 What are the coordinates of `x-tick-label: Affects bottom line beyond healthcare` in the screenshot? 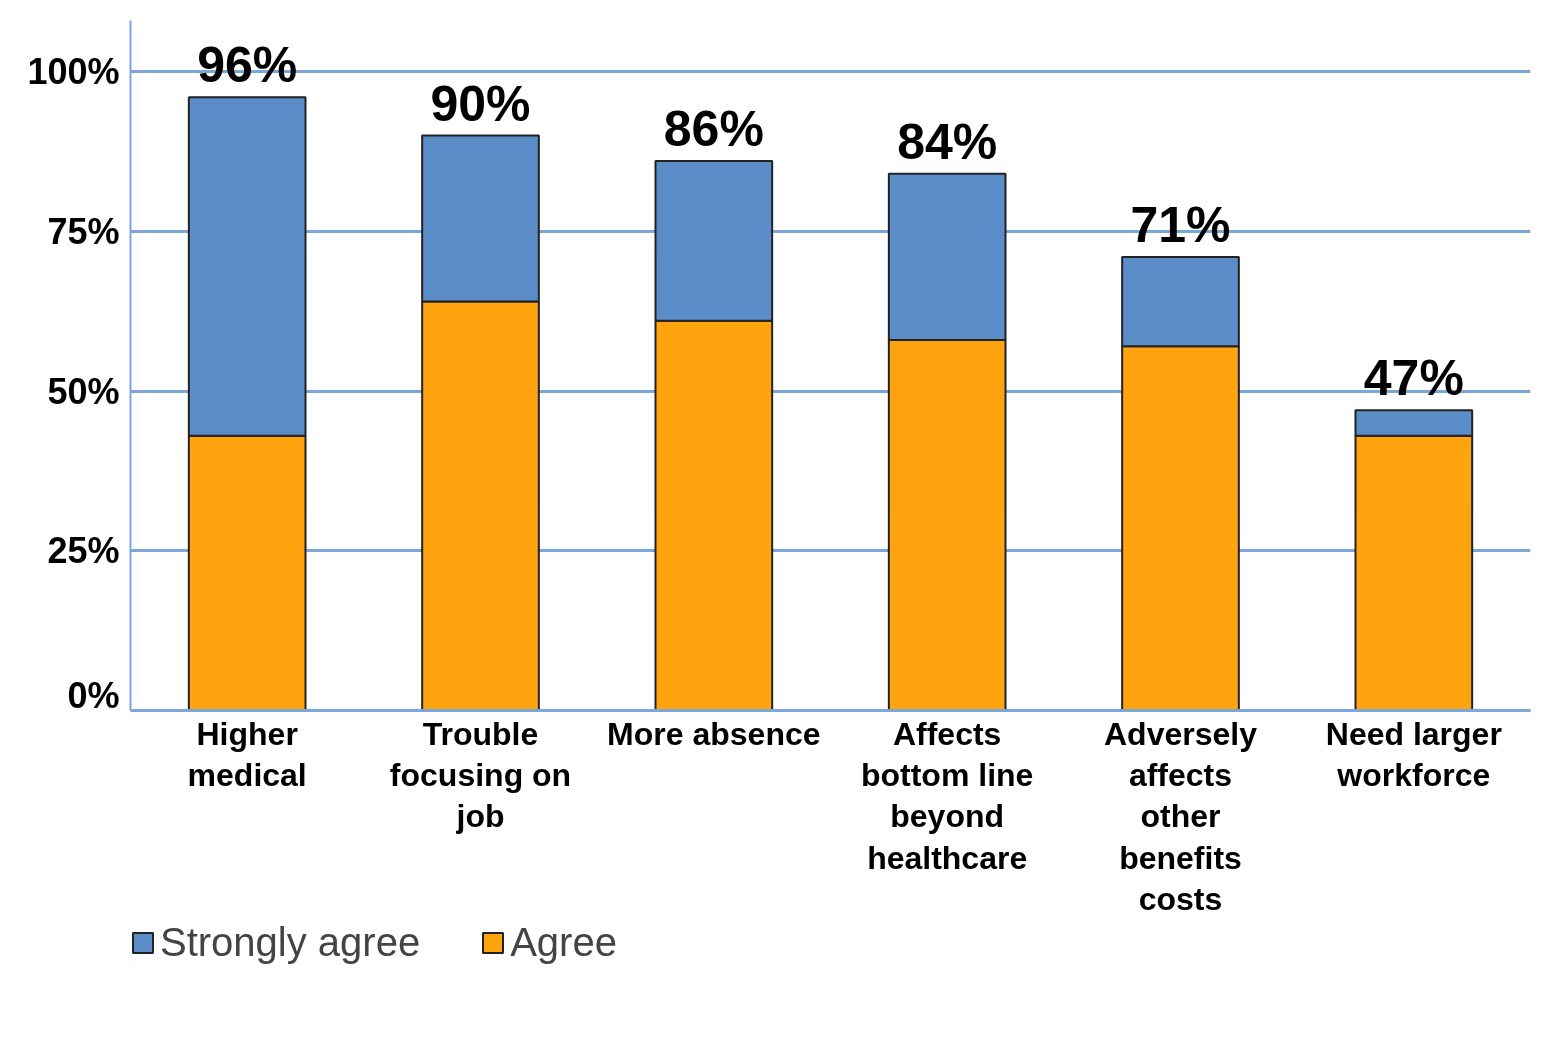 It's located at (947, 795).